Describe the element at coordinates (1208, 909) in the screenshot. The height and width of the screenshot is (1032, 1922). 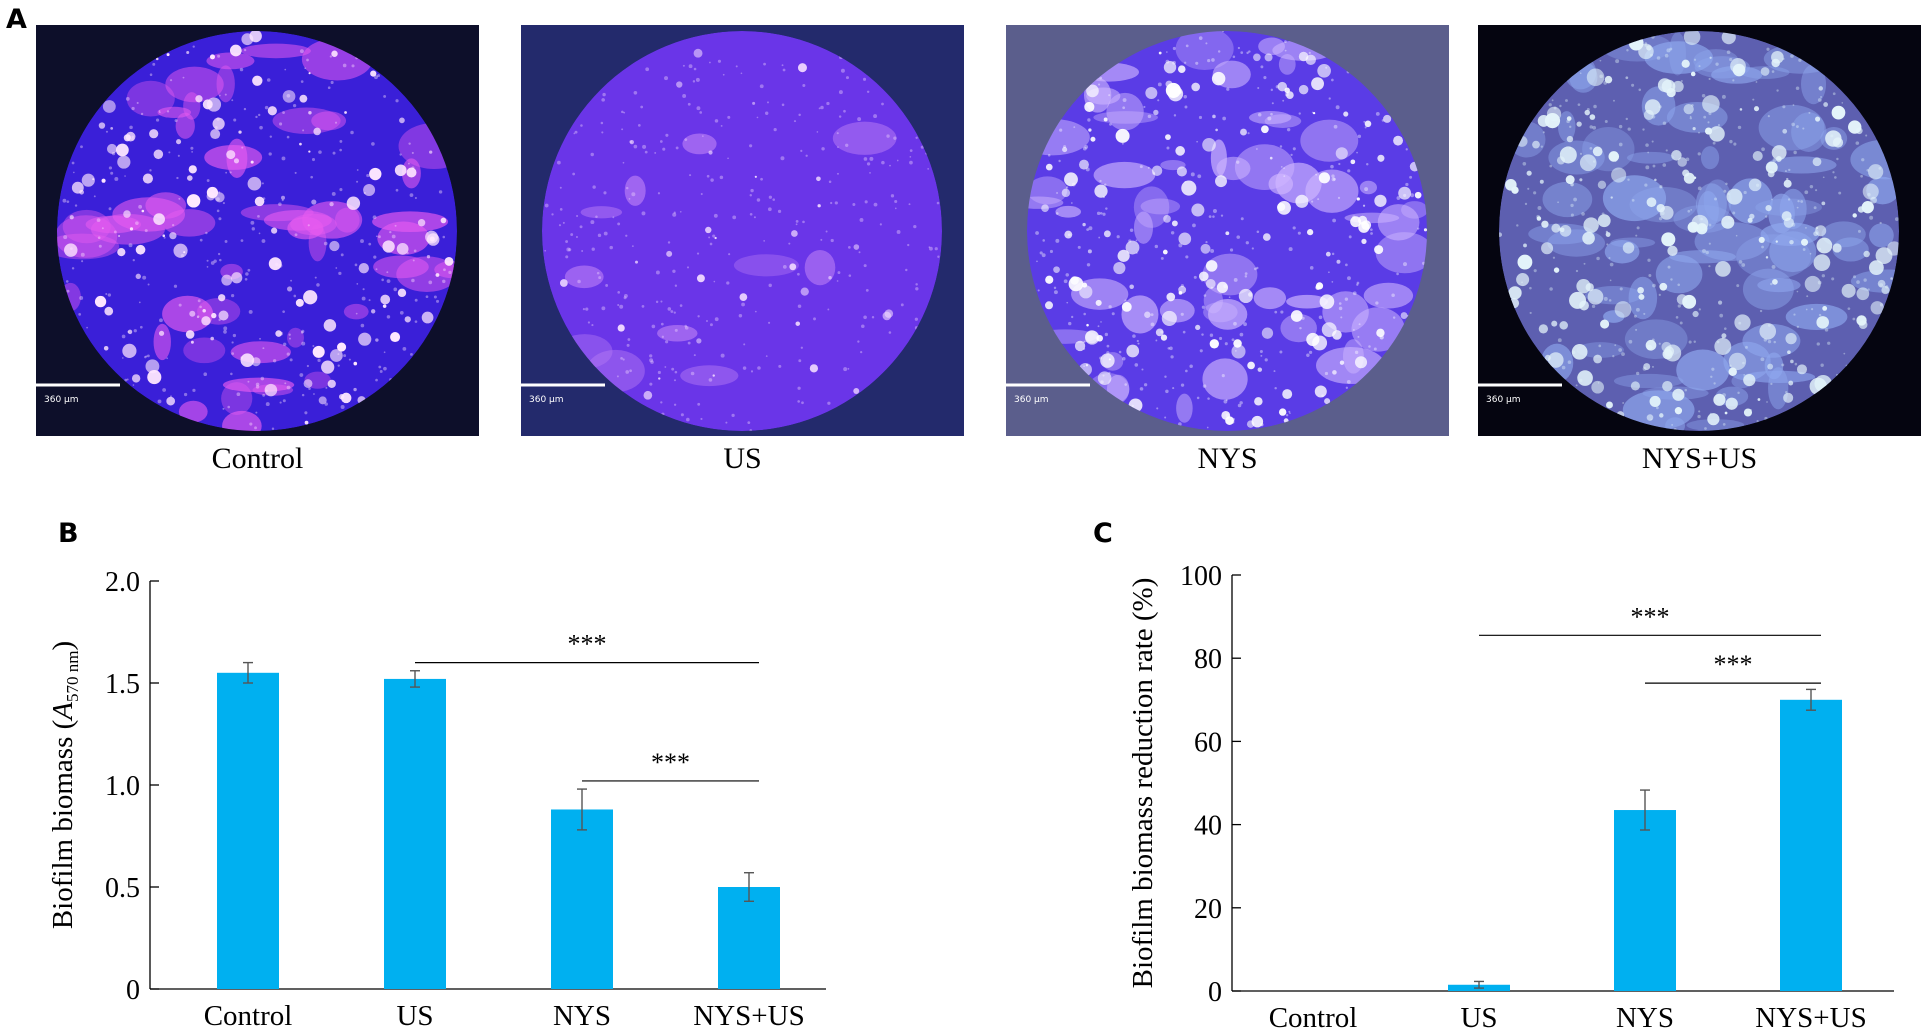
I see `y-tick-label: 20` at that location.